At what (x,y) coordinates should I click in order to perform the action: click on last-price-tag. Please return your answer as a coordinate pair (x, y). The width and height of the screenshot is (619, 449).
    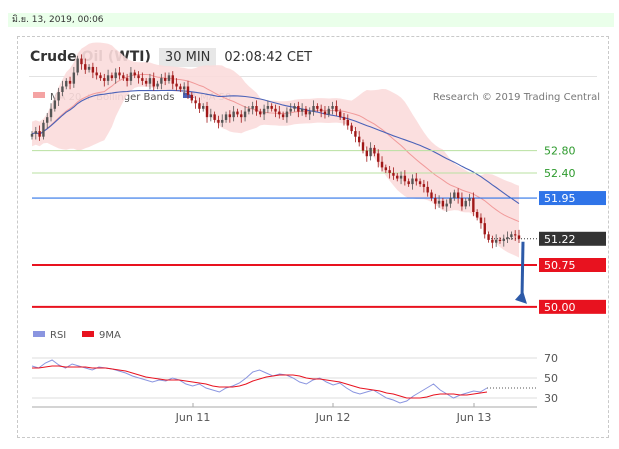
    Looking at the image, I should click on (572, 238).